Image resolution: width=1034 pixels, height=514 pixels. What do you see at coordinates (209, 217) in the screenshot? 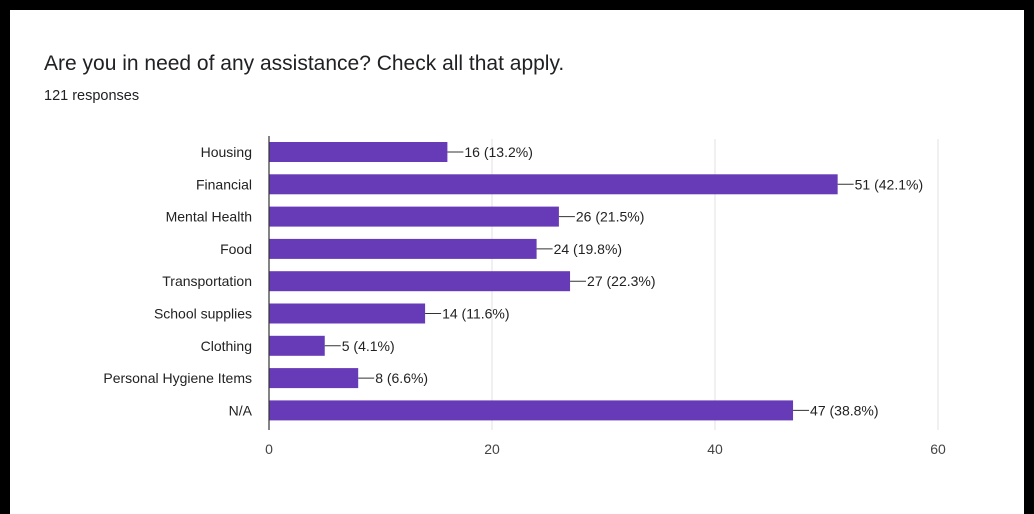
I see `category-label: Mental Health` at bounding box center [209, 217].